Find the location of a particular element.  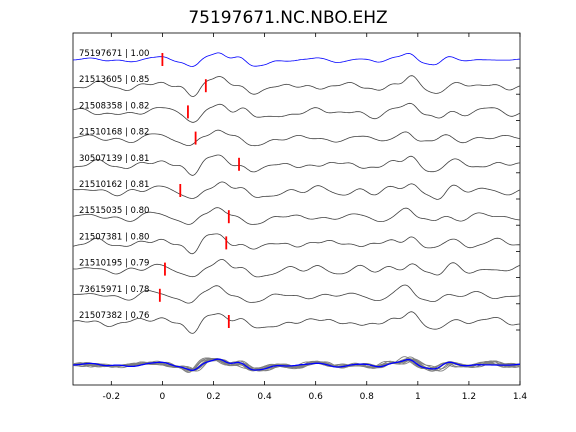

x-tick-label: 1.2 is located at coordinates (469, 397).